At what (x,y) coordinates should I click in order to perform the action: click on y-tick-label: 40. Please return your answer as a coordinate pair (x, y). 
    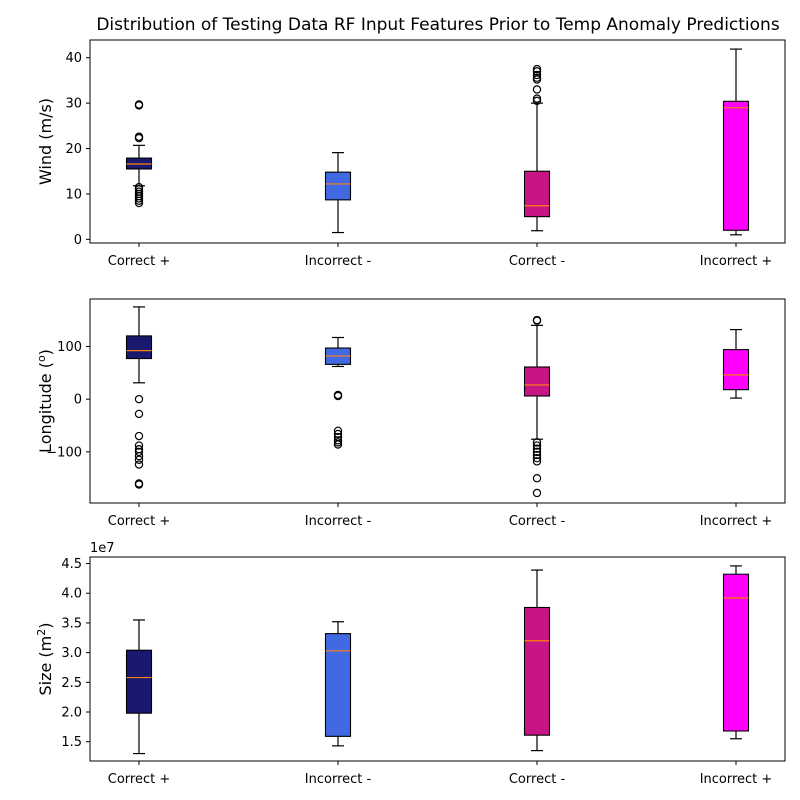
    Looking at the image, I should click on (73, 58).